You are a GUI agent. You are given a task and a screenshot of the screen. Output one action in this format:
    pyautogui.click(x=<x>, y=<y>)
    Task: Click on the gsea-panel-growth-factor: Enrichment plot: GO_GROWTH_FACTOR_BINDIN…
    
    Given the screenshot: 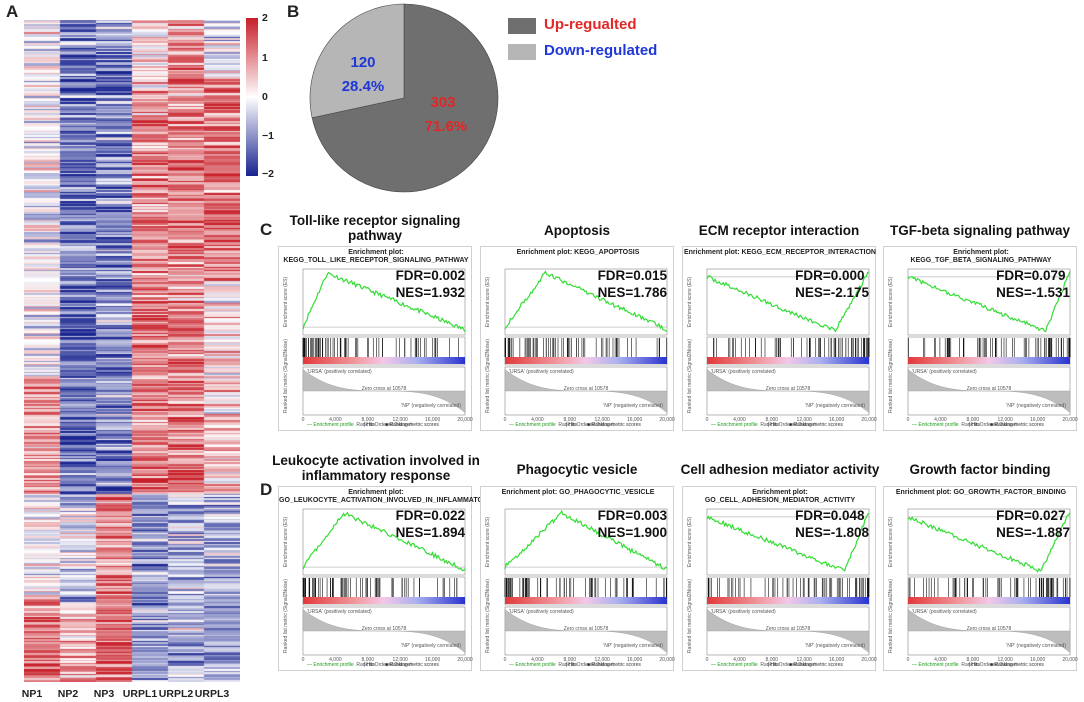 What is the action you would take?
    pyautogui.click(x=980, y=578)
    